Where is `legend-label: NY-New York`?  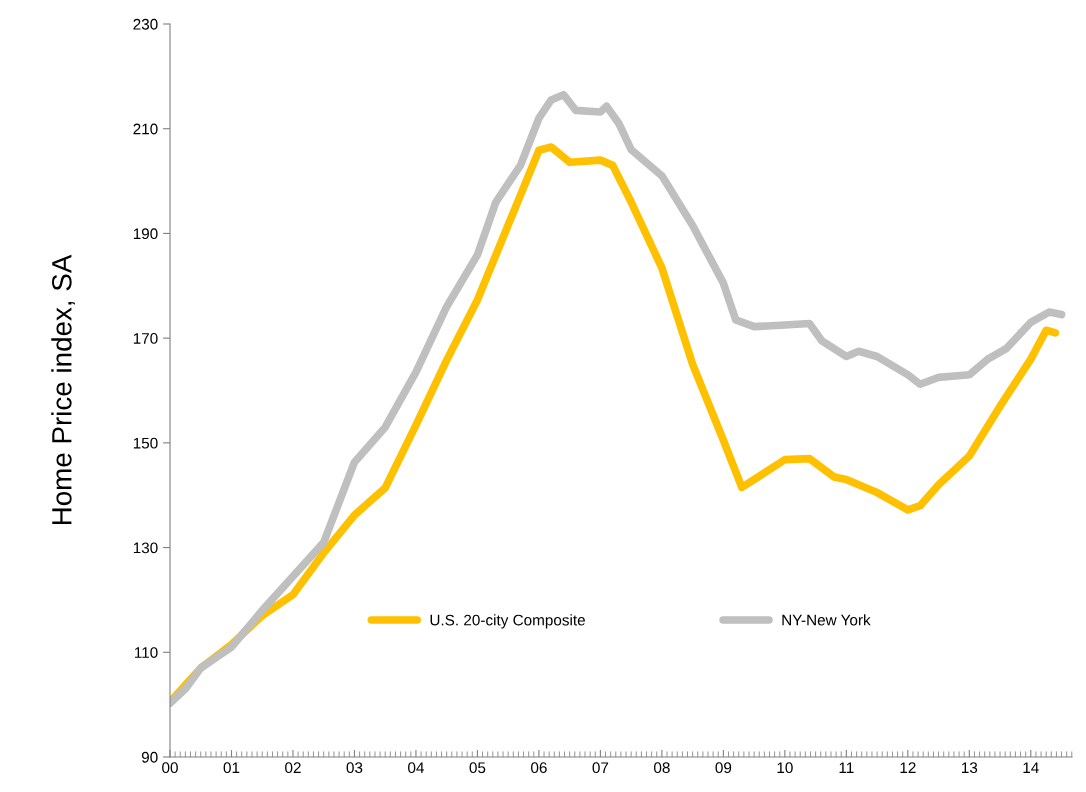 legend-label: NY-New York is located at coordinates (826, 620).